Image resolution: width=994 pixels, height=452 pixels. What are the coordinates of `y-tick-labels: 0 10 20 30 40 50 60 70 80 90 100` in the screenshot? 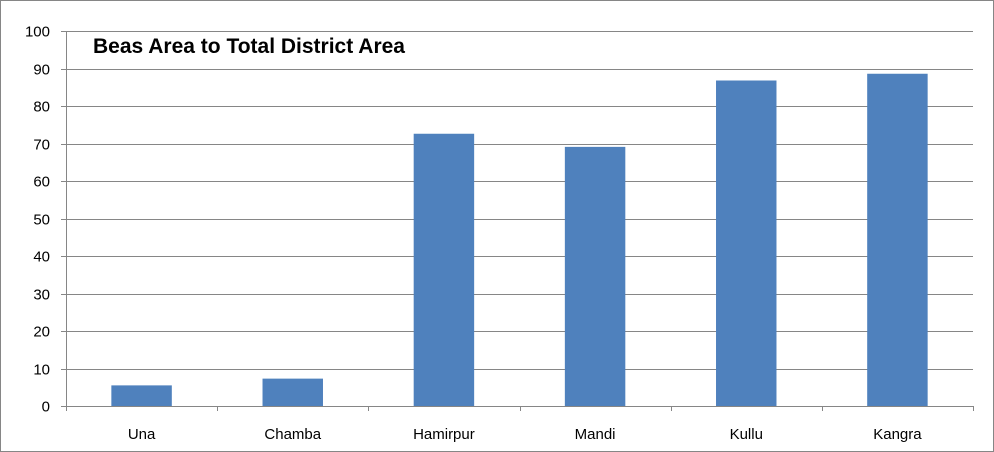 It's located at (37, 220).